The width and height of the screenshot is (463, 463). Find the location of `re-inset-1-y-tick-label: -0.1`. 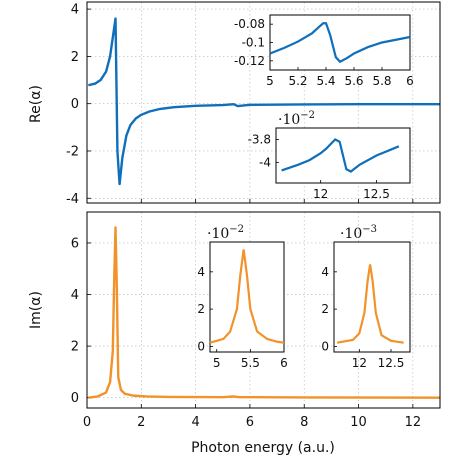

re-inset-1-y-tick-label: -0.1 is located at coordinates (253, 43).